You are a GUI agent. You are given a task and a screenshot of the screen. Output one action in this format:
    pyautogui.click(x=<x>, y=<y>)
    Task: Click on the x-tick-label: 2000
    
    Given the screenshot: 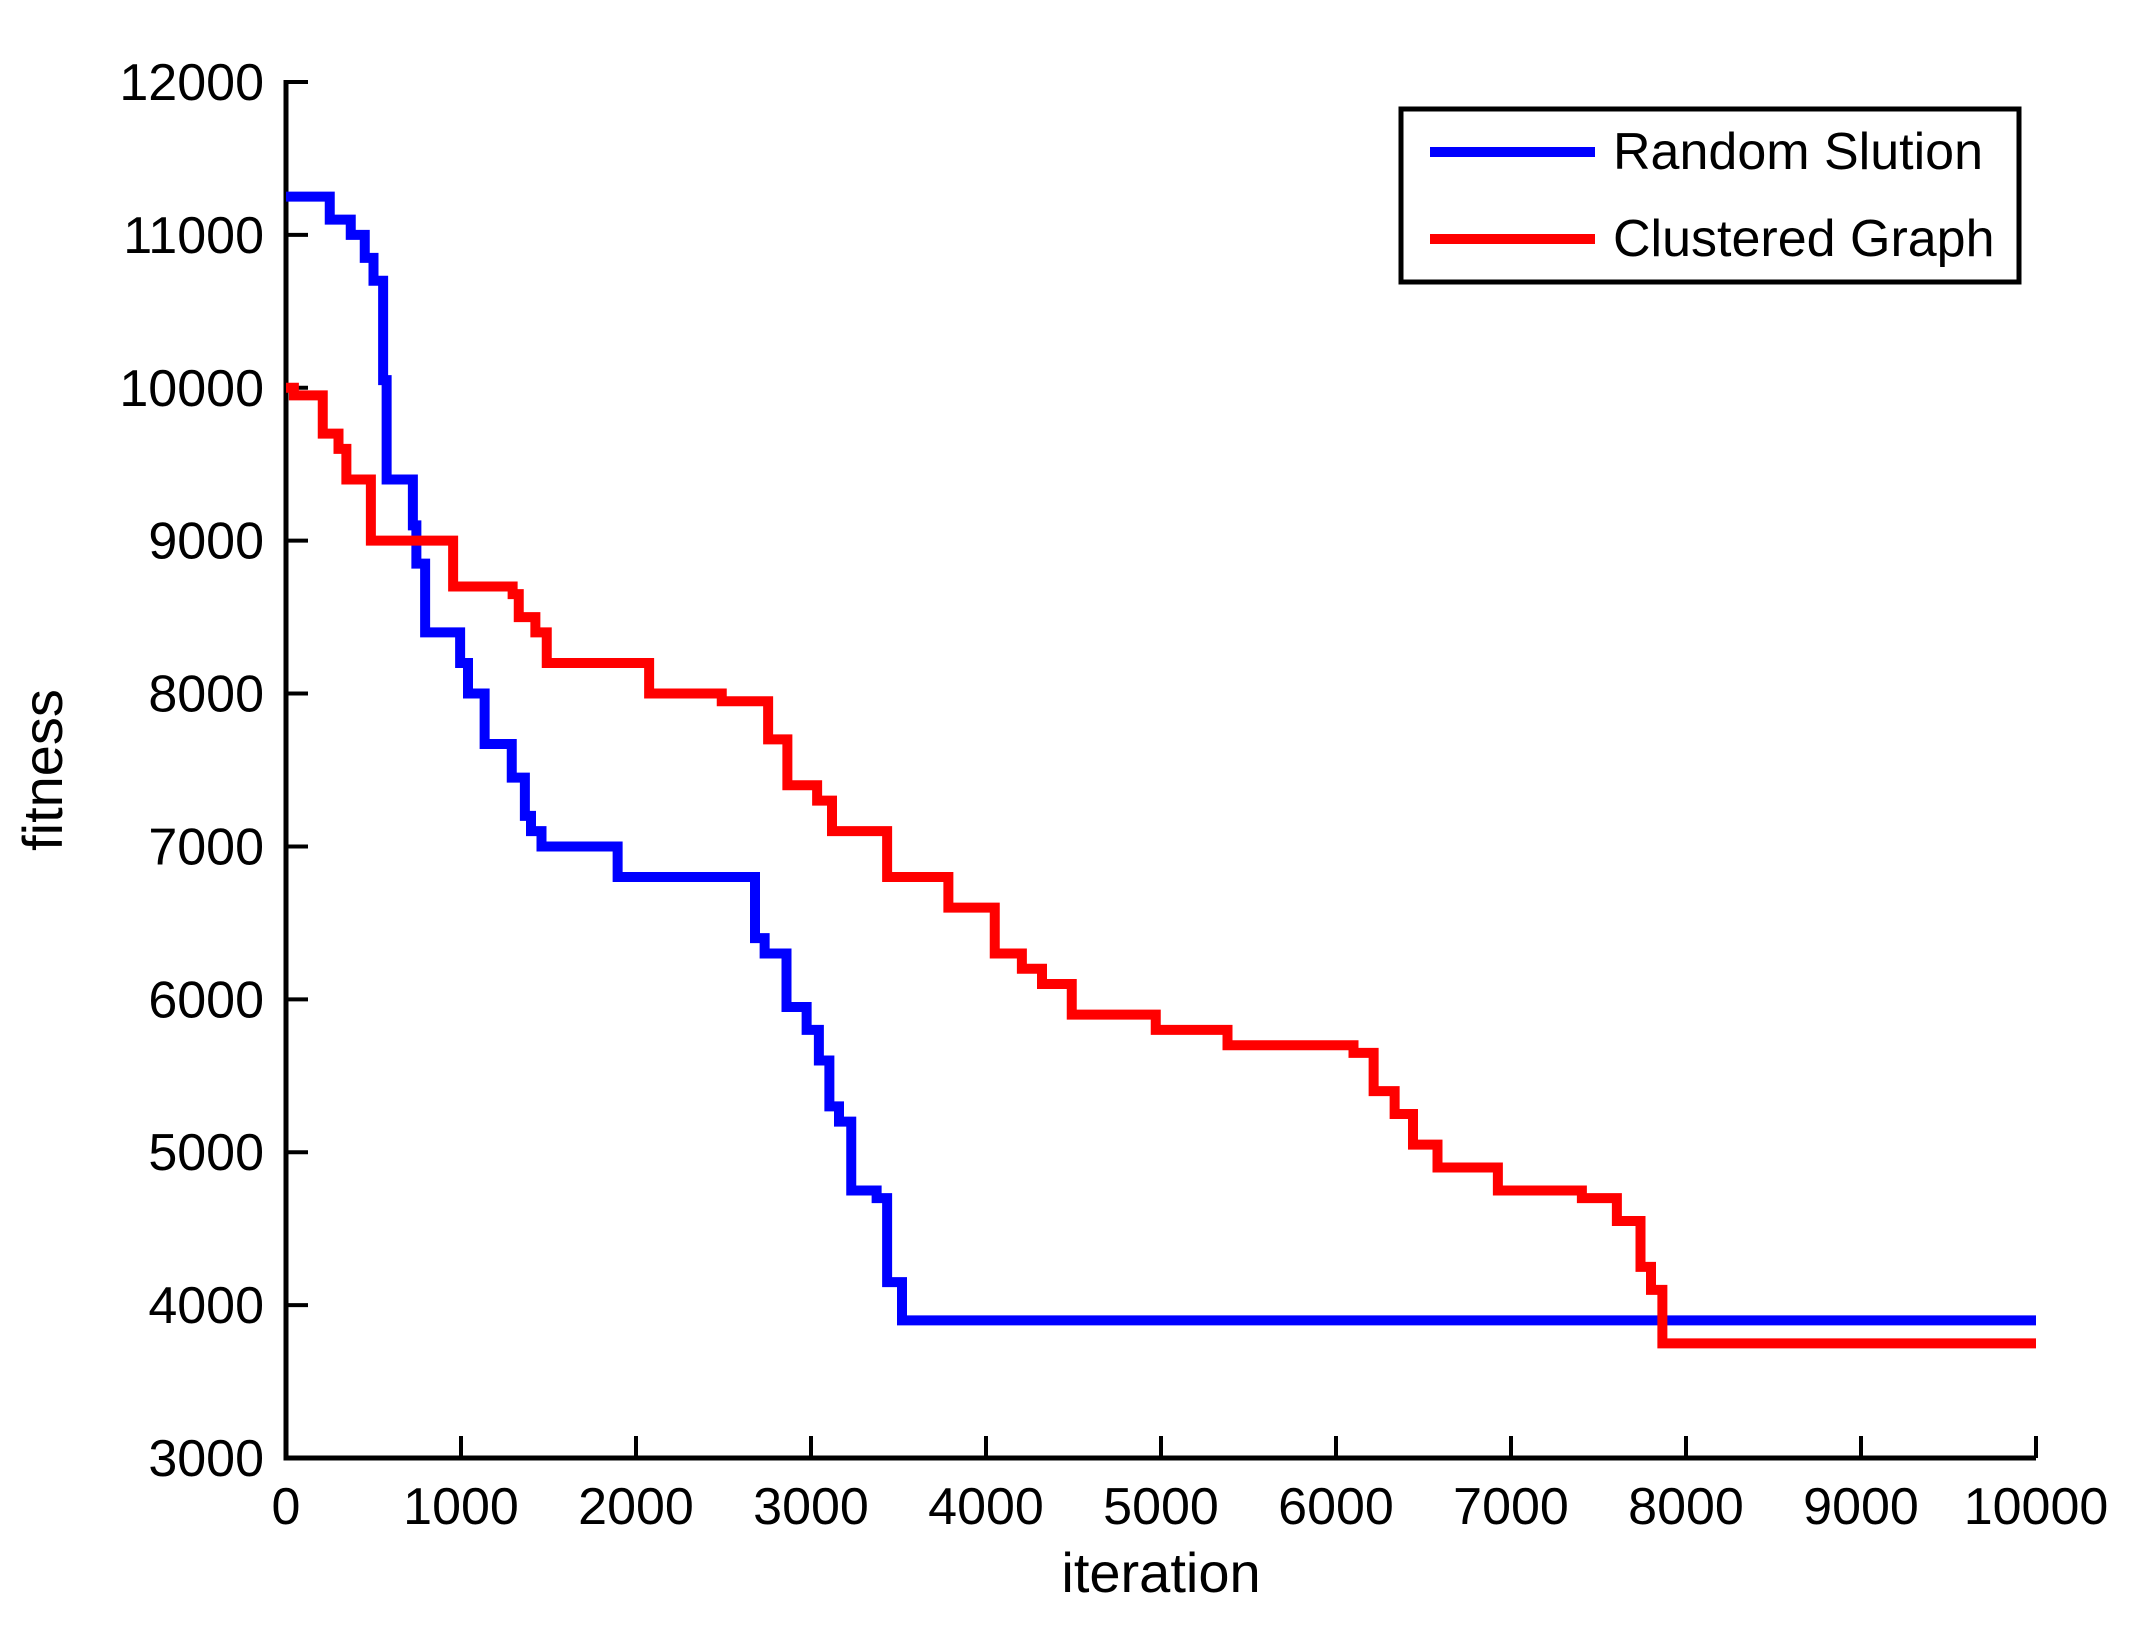 What is the action you would take?
    pyautogui.click(x=636, y=1507)
    